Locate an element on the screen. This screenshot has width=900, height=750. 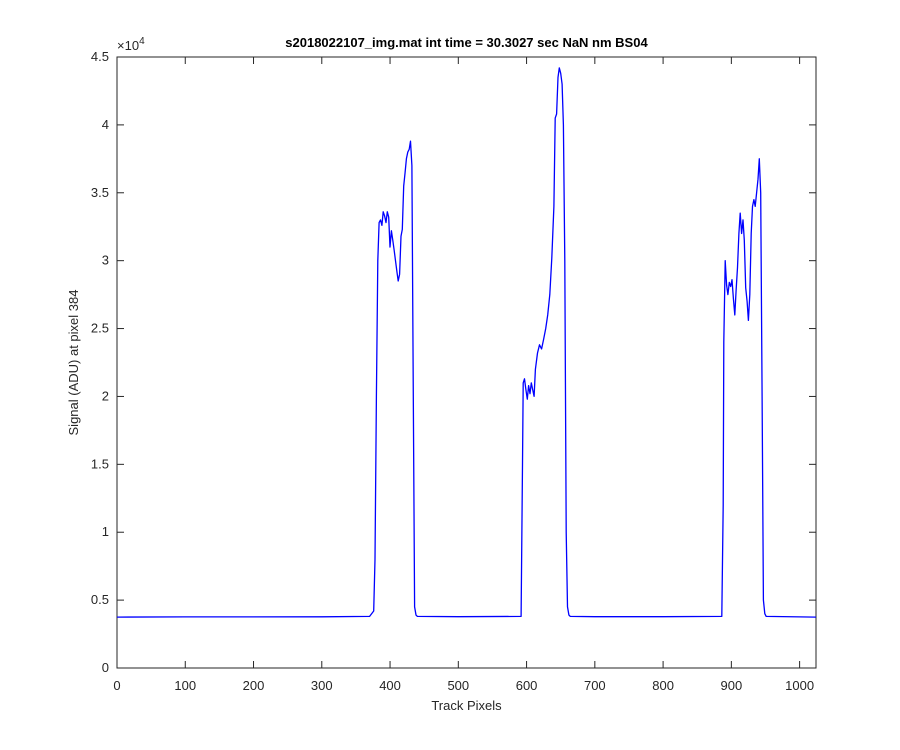
x-tick-label: 400 is located at coordinates (390, 685).